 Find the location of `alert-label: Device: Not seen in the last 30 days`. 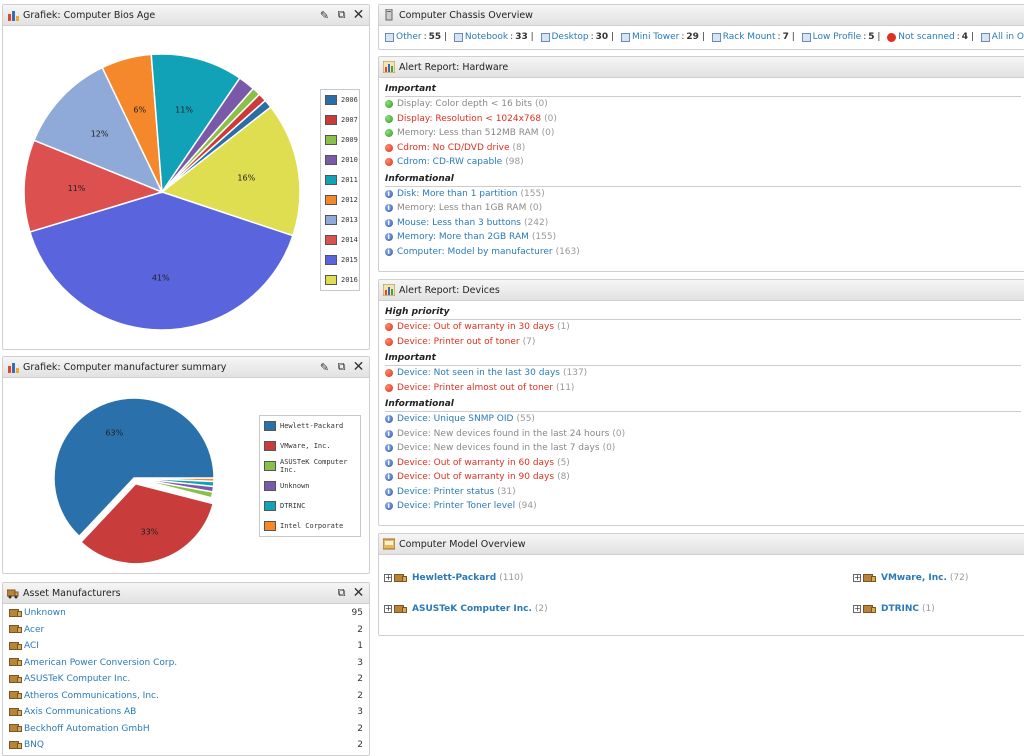

alert-label: Device: Not seen in the last 30 days is located at coordinates (478, 373).